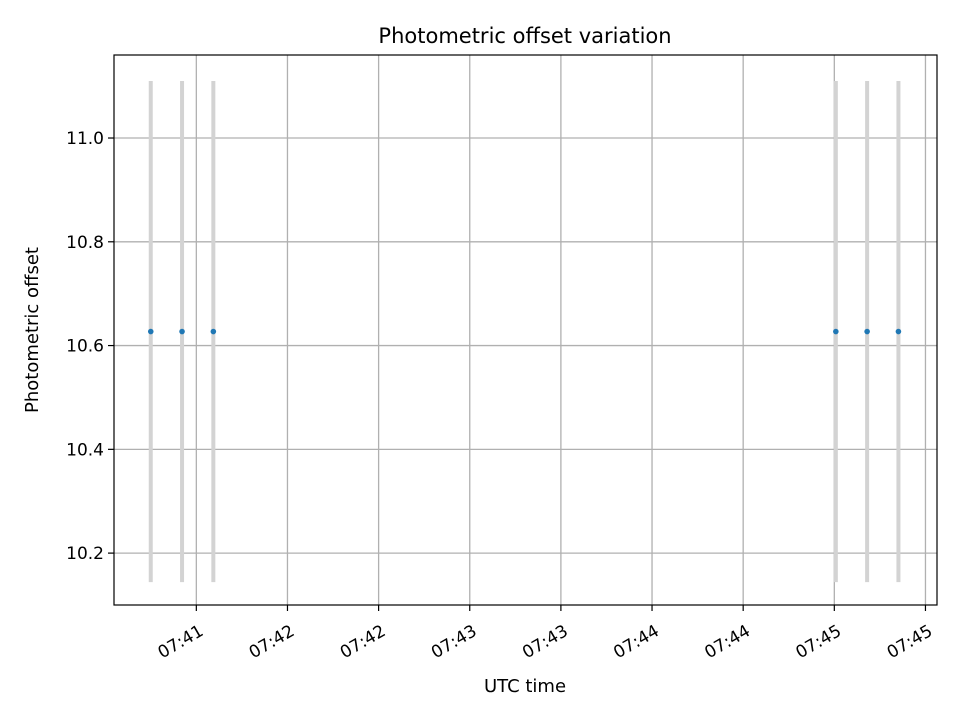 The height and width of the screenshot is (720, 960). I want to click on y-axis-title: Photometric offset, so click(32, 330).